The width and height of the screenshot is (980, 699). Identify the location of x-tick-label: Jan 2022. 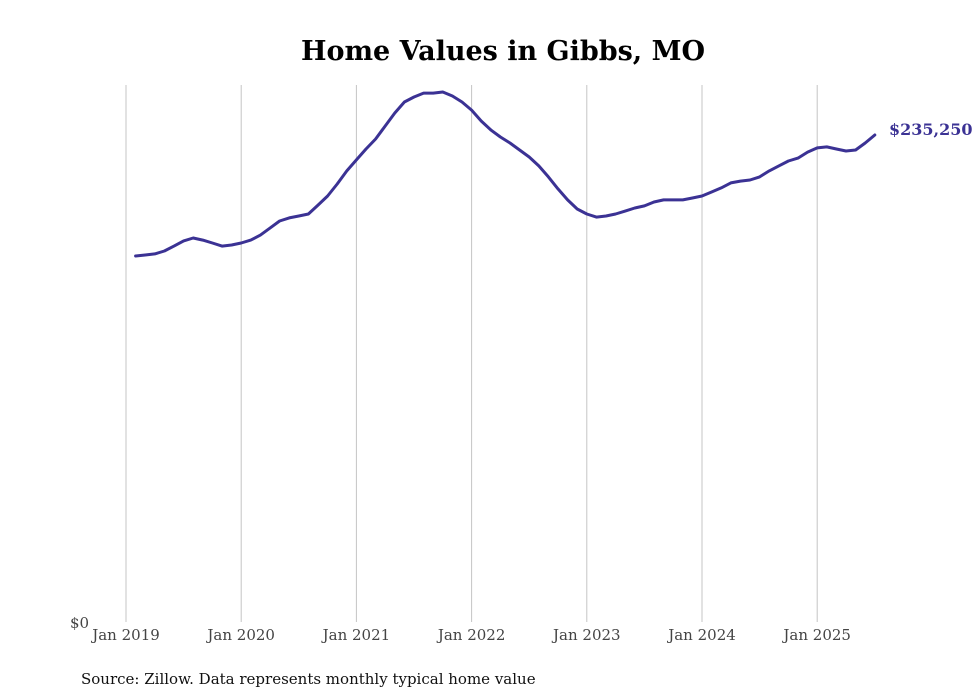
(471, 635).